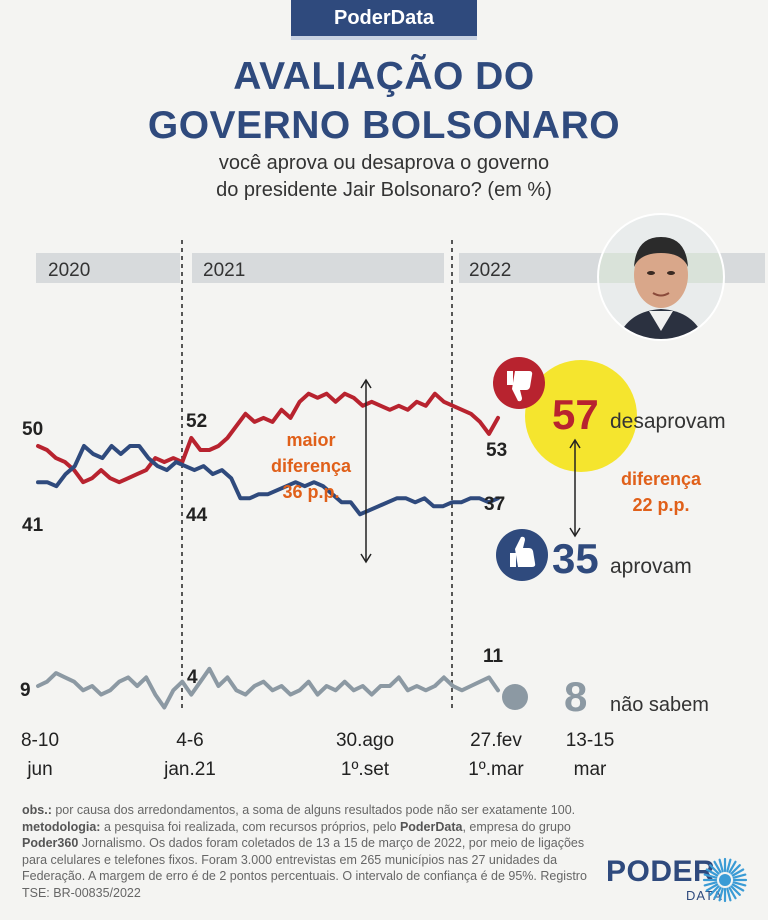  Describe the element at coordinates (384, 38) in the screenshot. I see `brand-underline` at that location.